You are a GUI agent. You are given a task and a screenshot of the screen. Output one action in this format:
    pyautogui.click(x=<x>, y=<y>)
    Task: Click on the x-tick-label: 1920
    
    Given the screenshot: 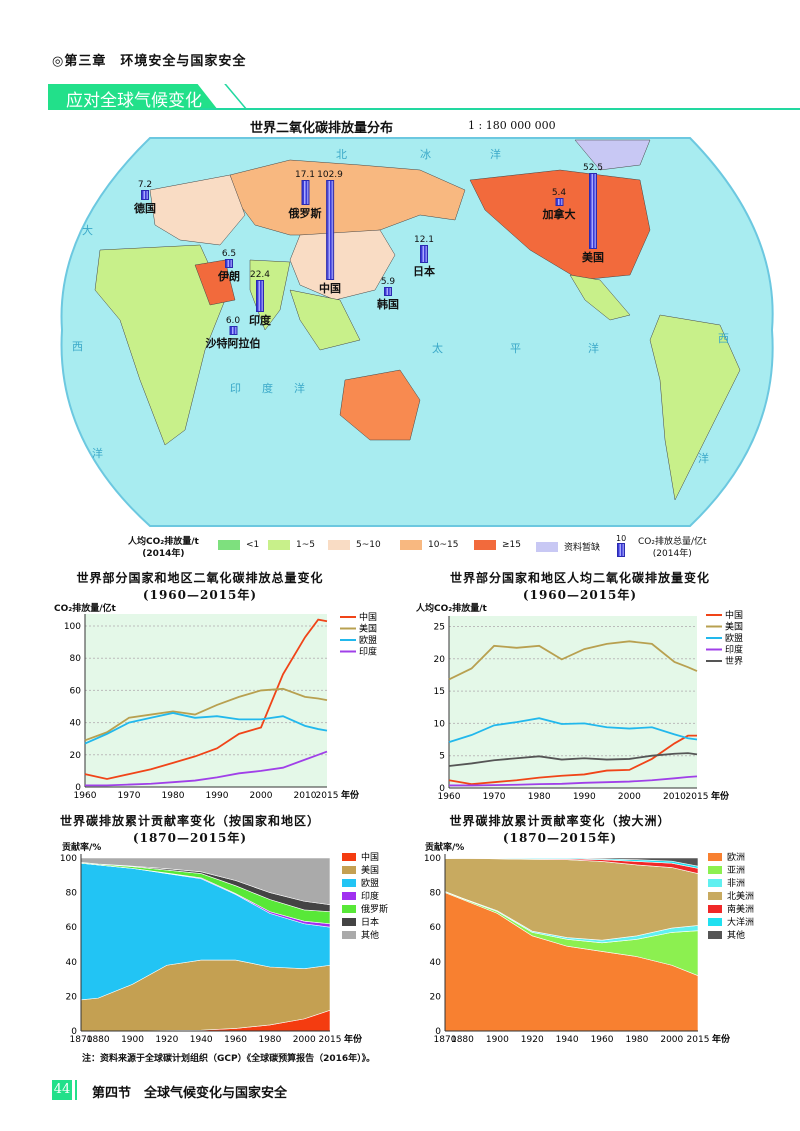 What is the action you would take?
    pyautogui.click(x=532, y=1040)
    